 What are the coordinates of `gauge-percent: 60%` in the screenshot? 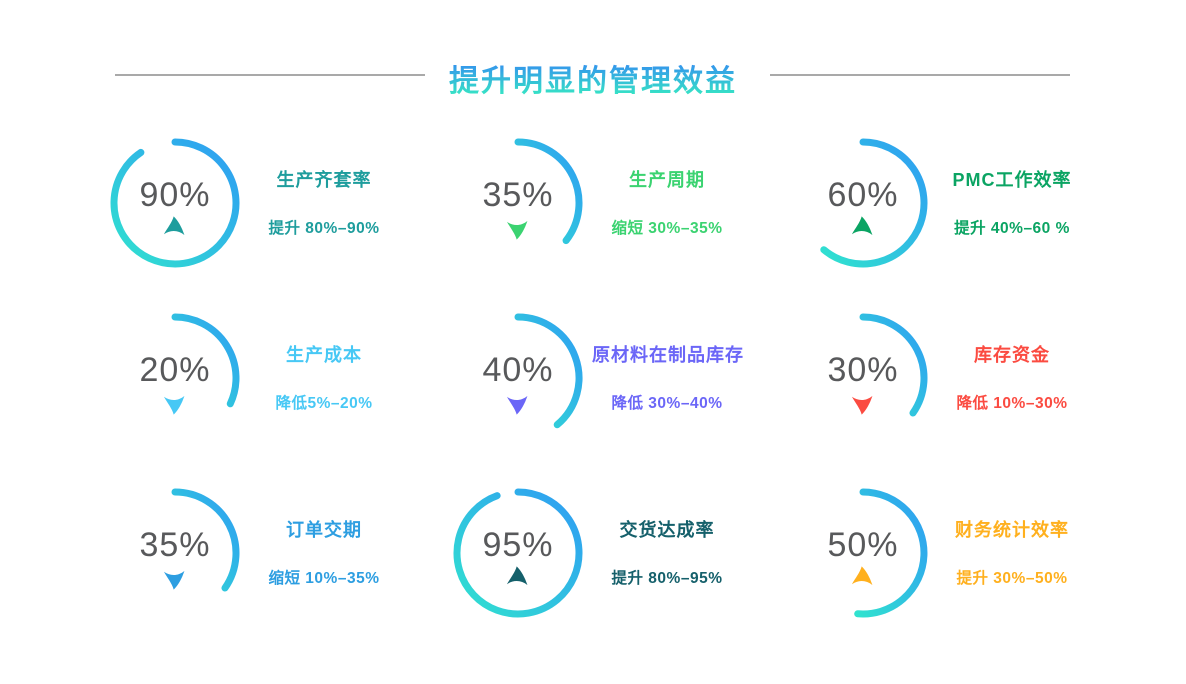 It's located at (863, 194).